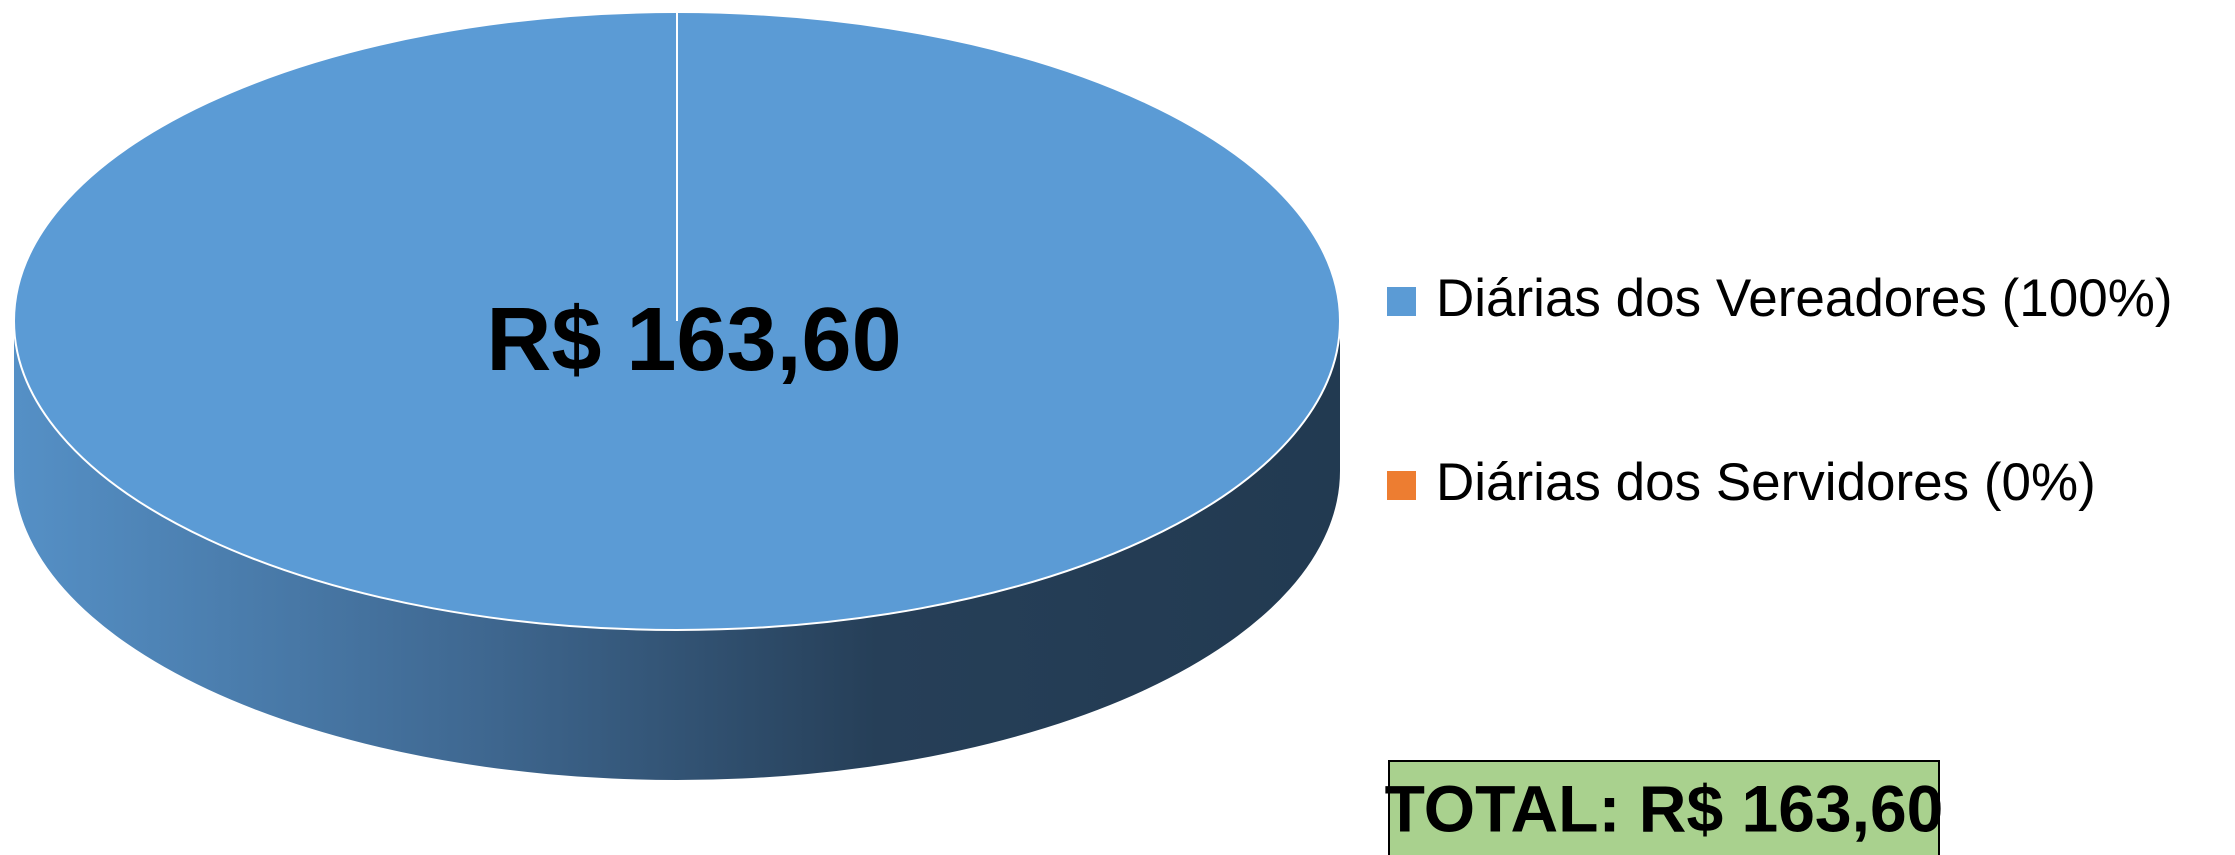 The width and height of the screenshot is (2235, 855). What do you see at coordinates (693, 340) in the screenshot?
I see `data-label: R$ 163,60` at bounding box center [693, 340].